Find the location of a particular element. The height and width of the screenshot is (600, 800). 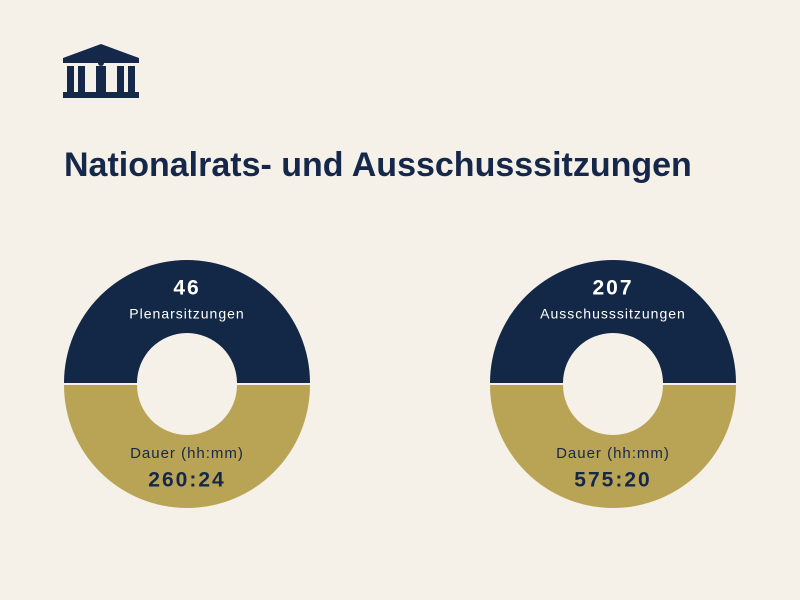

duration: 260:24 is located at coordinates (186, 480).